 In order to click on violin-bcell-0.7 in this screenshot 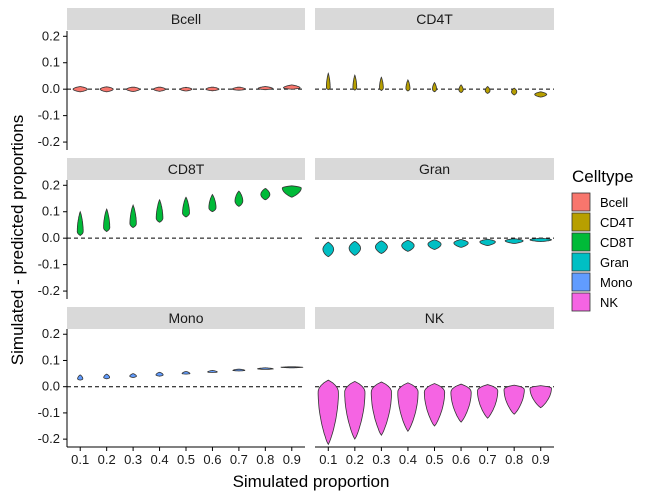, I will do `click(238, 88)`.